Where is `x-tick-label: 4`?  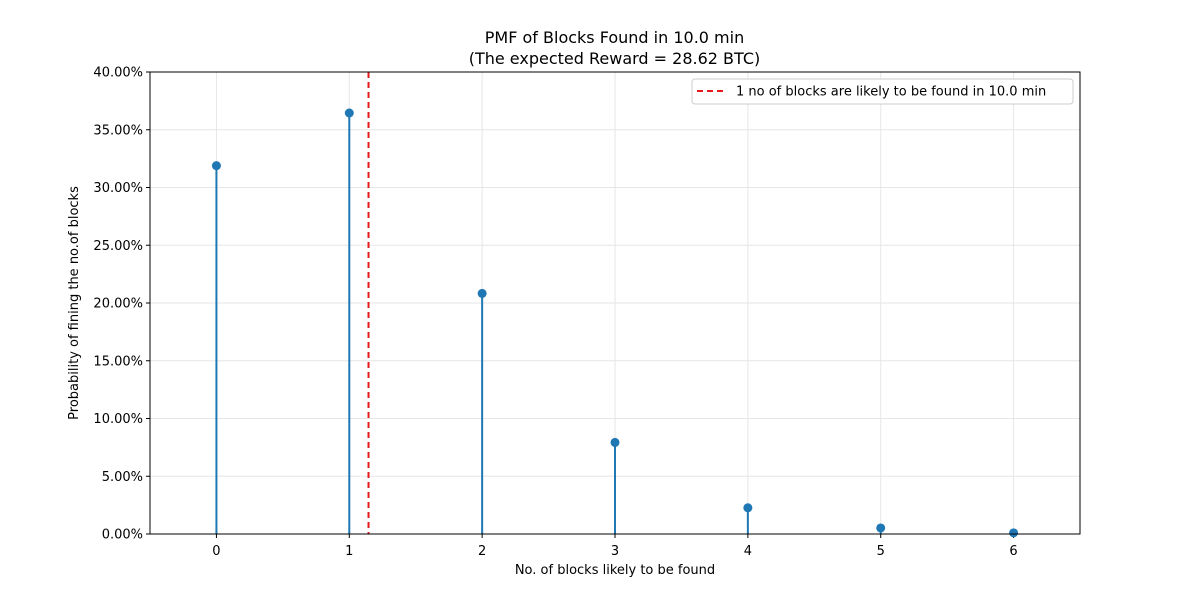
x-tick-label: 4 is located at coordinates (748, 551).